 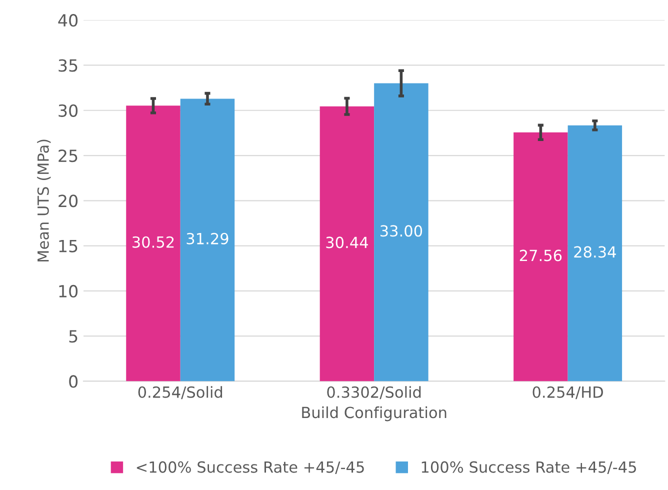 I want to click on y-tick-label: 0, so click(x=73, y=381).